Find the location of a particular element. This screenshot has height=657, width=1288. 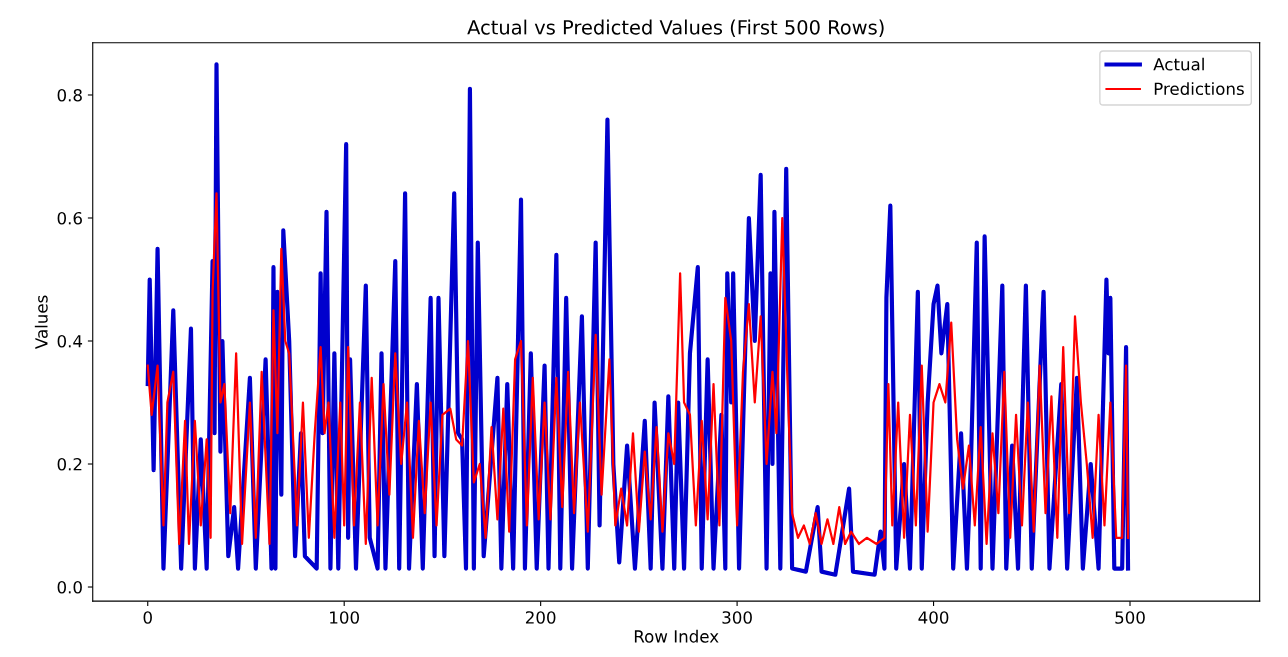

y-tick-label: 0.6 is located at coordinates (69, 218).